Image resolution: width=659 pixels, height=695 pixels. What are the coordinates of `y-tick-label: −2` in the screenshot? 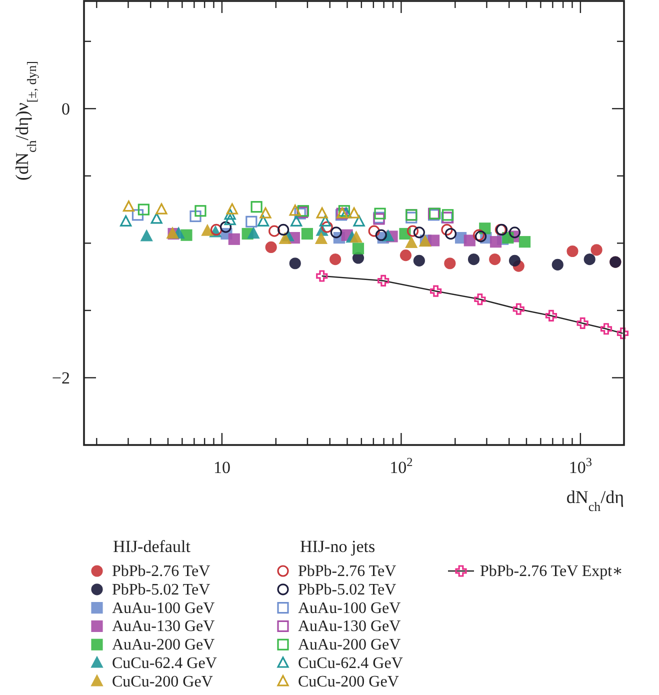 It's located at (61, 378).